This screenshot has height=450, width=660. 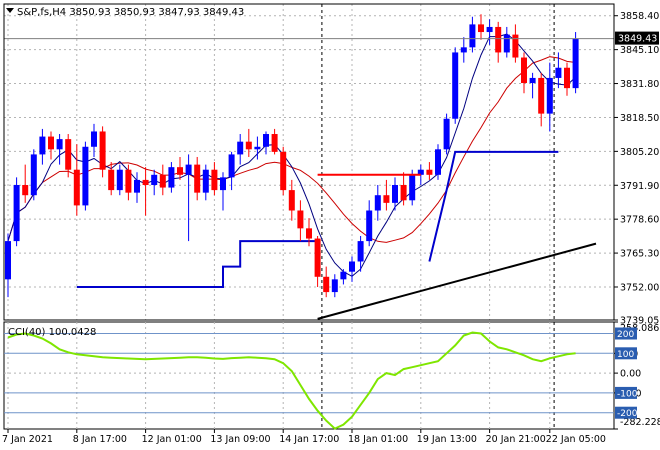 I want to click on triangle-down-icon, so click(x=10, y=10).